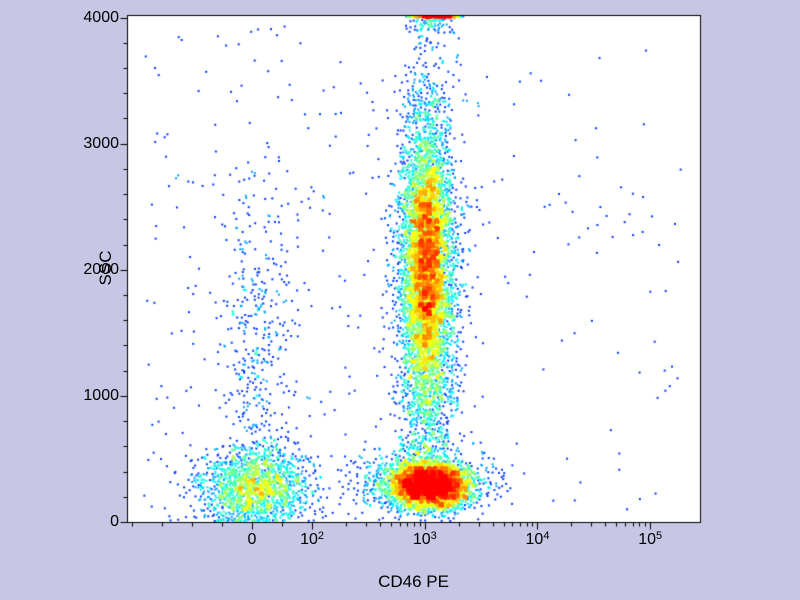 Image resolution: width=800 pixels, height=600 pixels. What do you see at coordinates (101, 143) in the screenshot?
I see `y-tick-label: 3000` at bounding box center [101, 143].